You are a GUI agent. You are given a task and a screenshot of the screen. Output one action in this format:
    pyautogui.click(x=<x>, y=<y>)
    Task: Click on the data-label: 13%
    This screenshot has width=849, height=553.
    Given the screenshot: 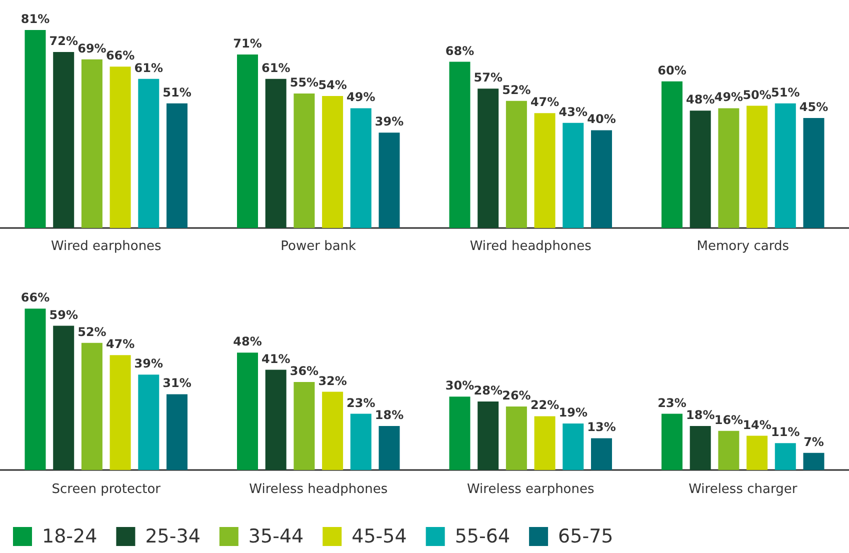 What is the action you would take?
    pyautogui.click(x=601, y=427)
    